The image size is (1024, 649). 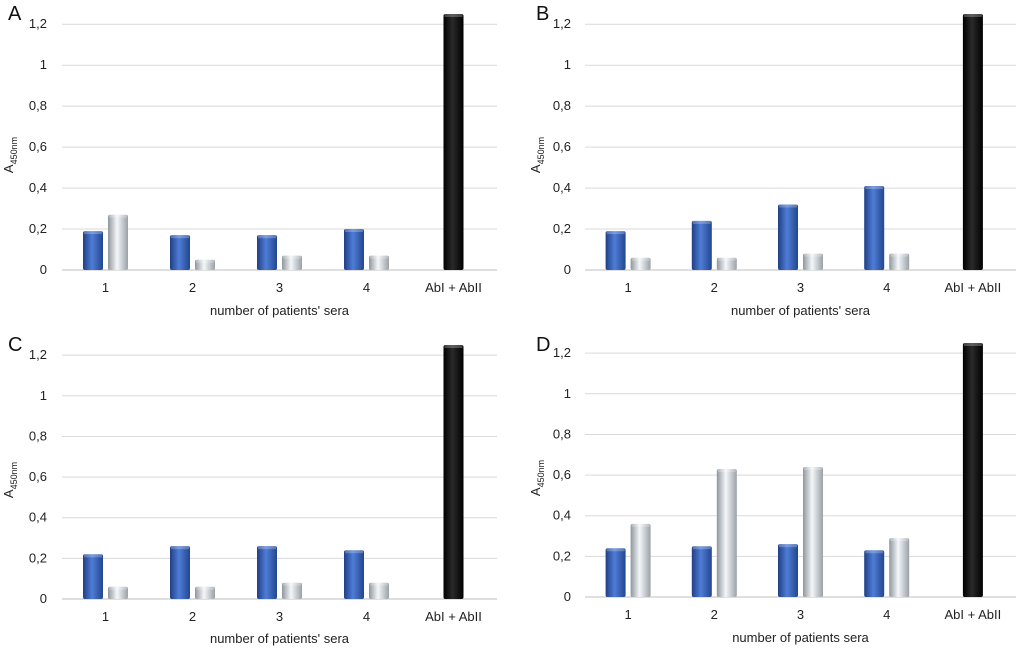 What do you see at coordinates (38, 187) in the screenshot?
I see `y-tick-label: 0,4` at bounding box center [38, 187].